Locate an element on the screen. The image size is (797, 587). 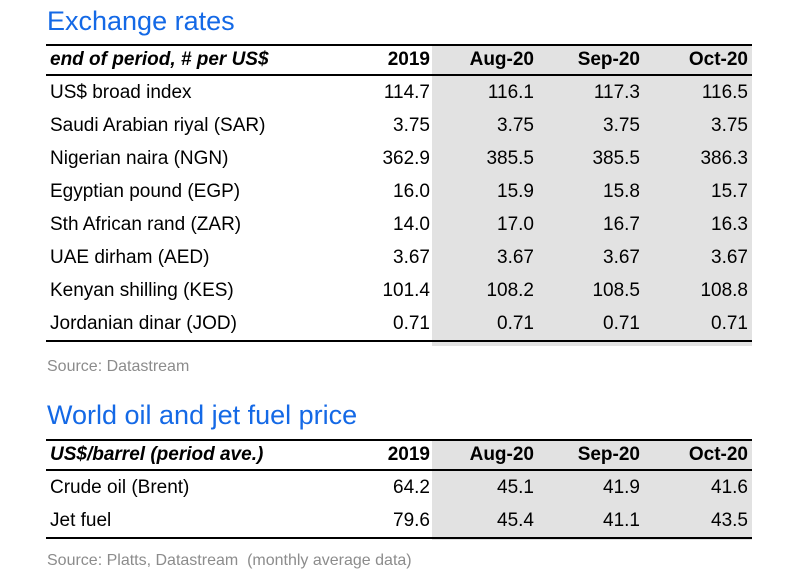
value-oct-20: 0.71 is located at coordinates (729, 323).